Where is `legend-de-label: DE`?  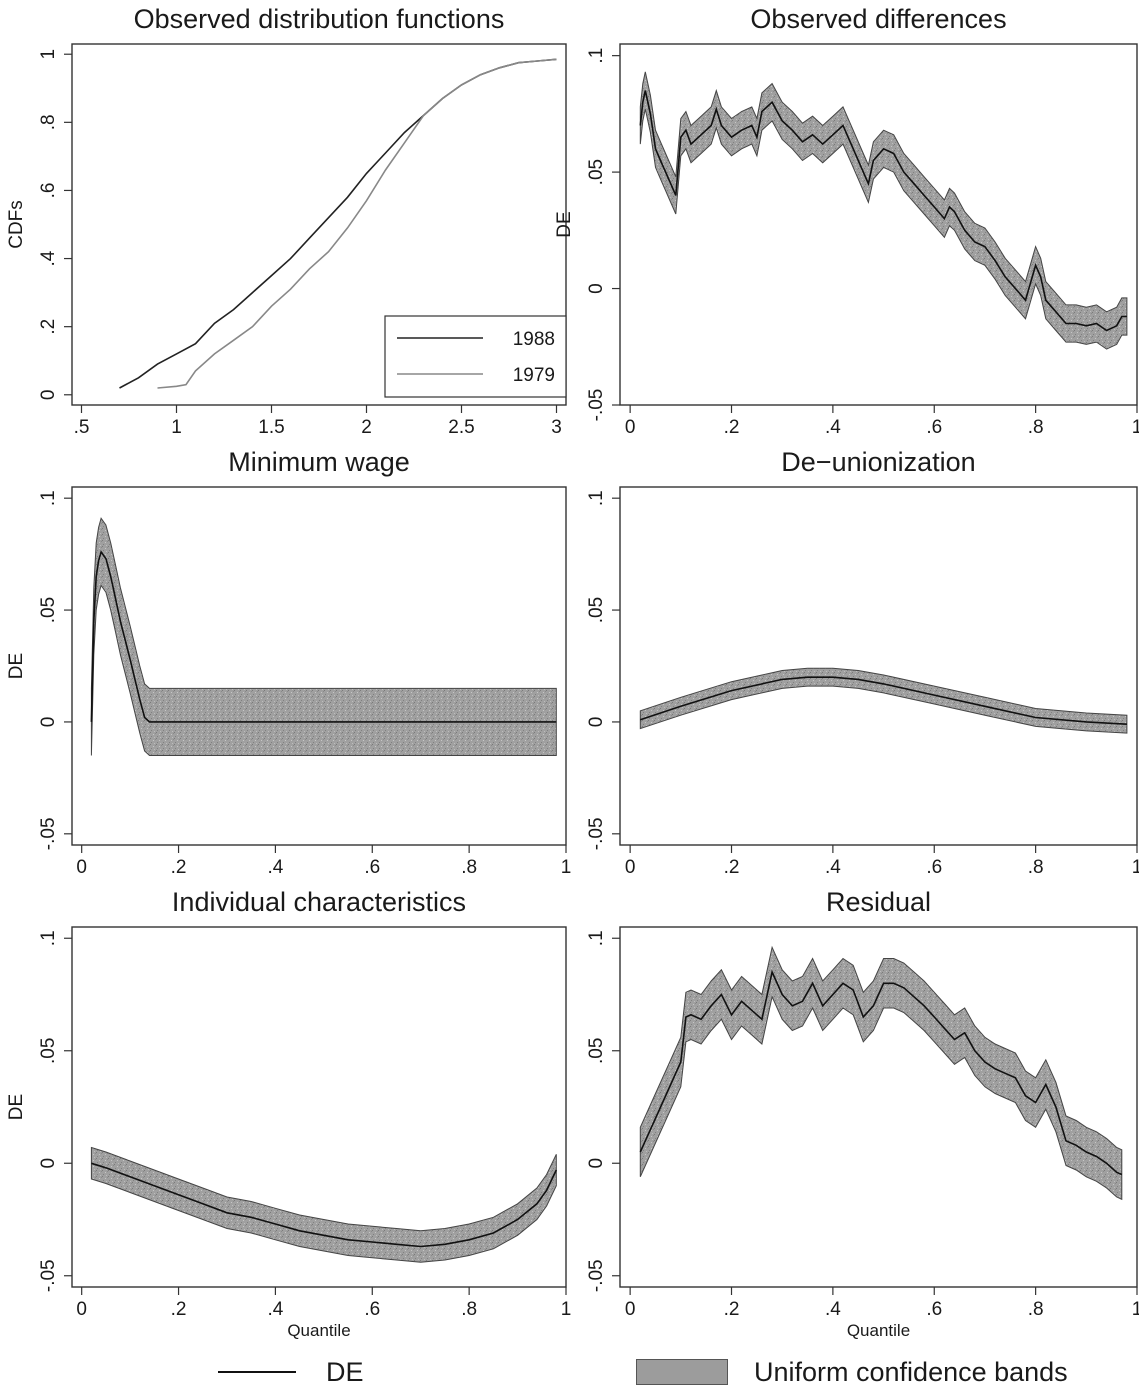
legend-de-label: DE is located at coordinates (345, 1371).